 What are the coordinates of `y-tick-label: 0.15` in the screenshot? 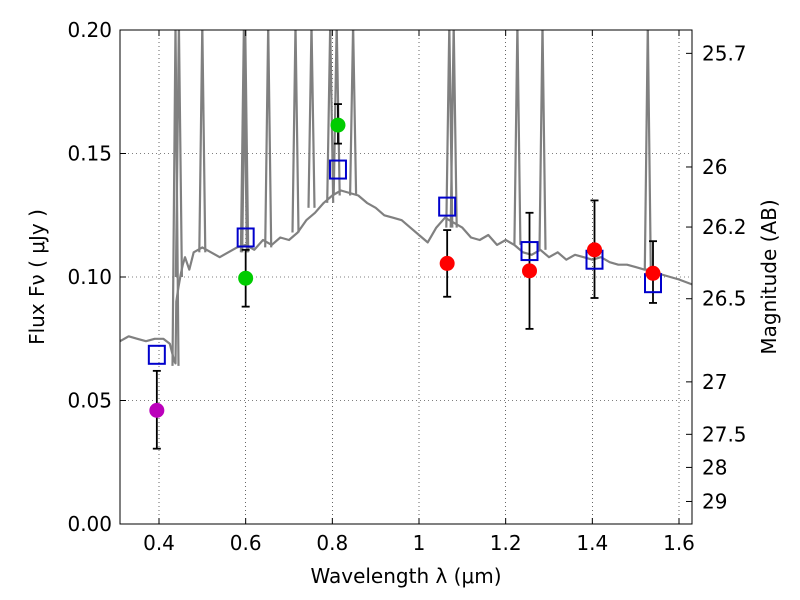 It's located at (89, 154).